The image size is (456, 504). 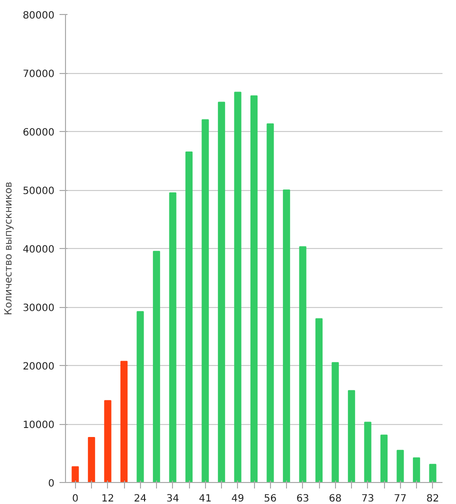 I want to click on x-tick-label: 41, so click(x=205, y=499).